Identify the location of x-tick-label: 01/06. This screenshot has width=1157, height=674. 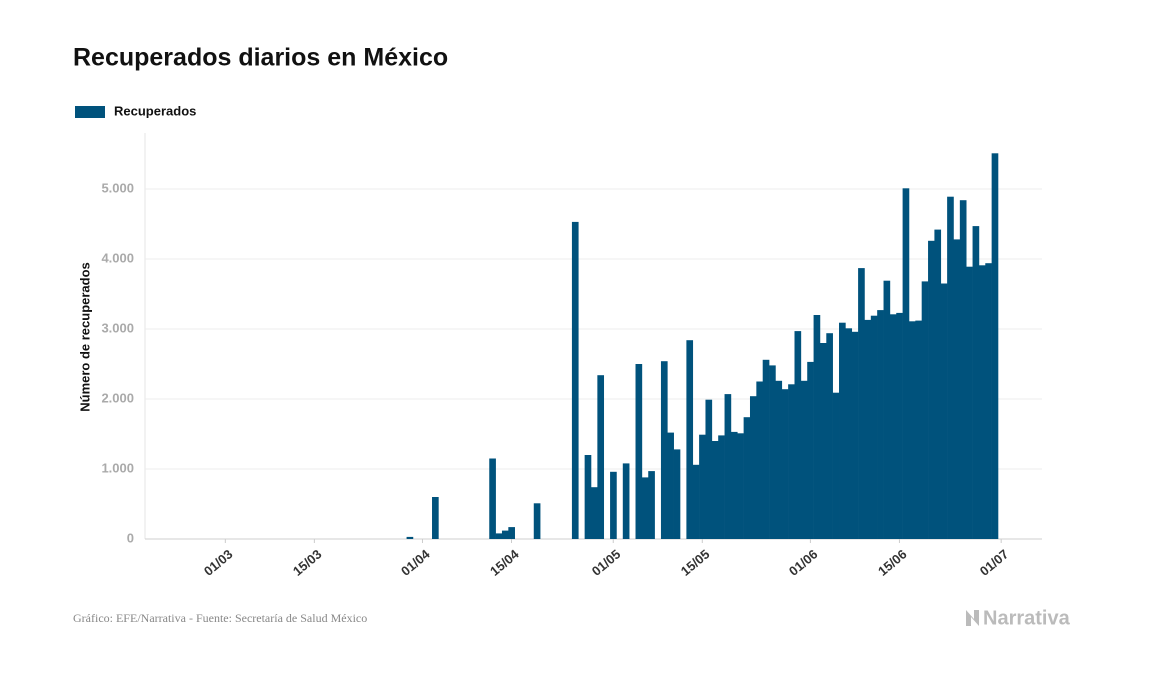
(803, 562).